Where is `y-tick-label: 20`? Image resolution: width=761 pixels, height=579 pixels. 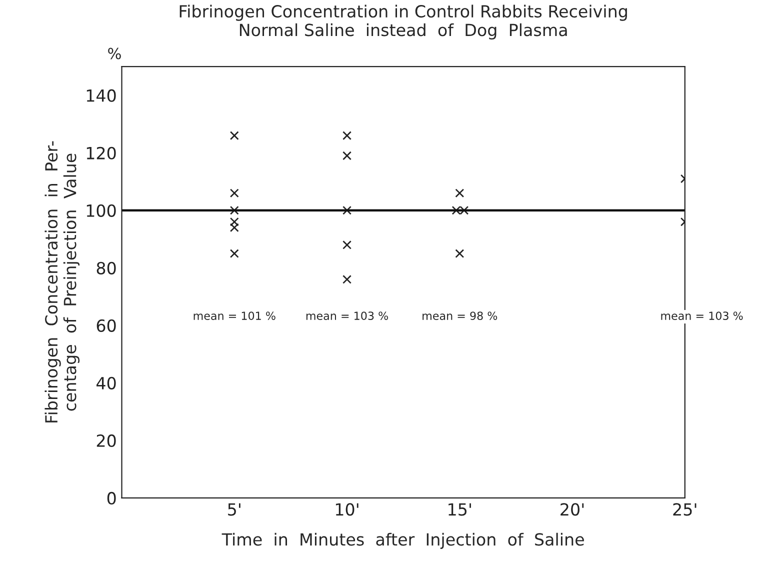
y-tick-label: 20 is located at coordinates (106, 440).